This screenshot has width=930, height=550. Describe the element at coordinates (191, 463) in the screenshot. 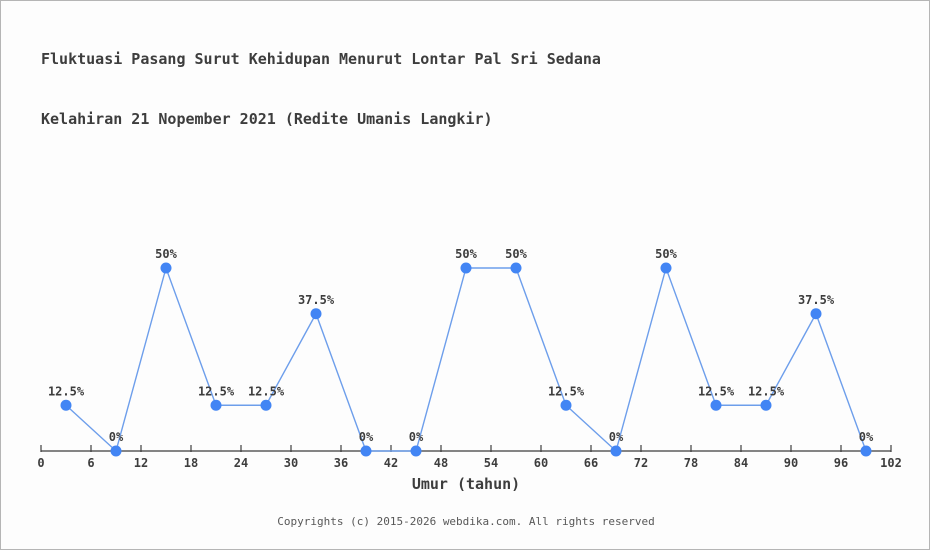

I see `x-axis-tick-label: 18` at that location.